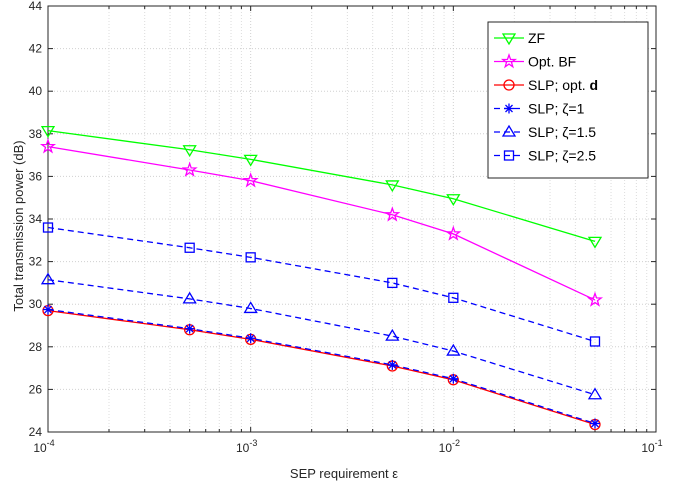 The width and height of the screenshot is (678, 487). What do you see at coordinates (562, 156) in the screenshot?
I see `legend-label: SLP; ζ=2.5` at bounding box center [562, 156].